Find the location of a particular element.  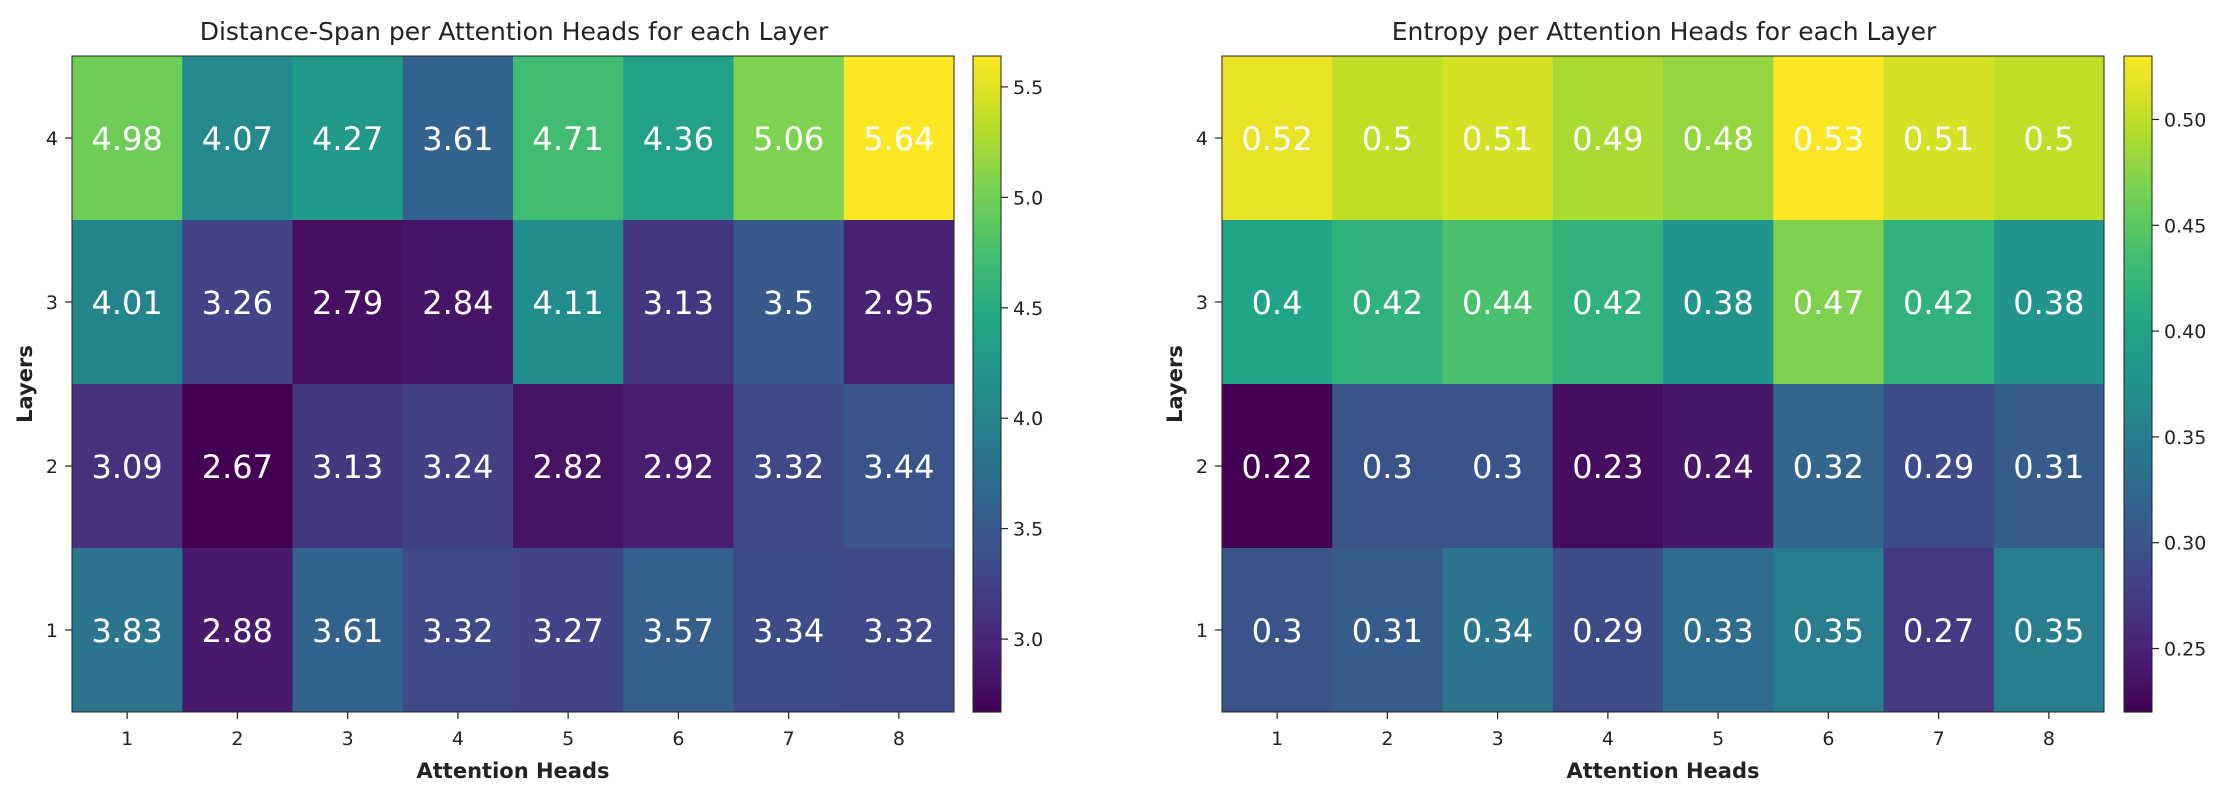

cell-value-label: 0.34 is located at coordinates (1497, 631).